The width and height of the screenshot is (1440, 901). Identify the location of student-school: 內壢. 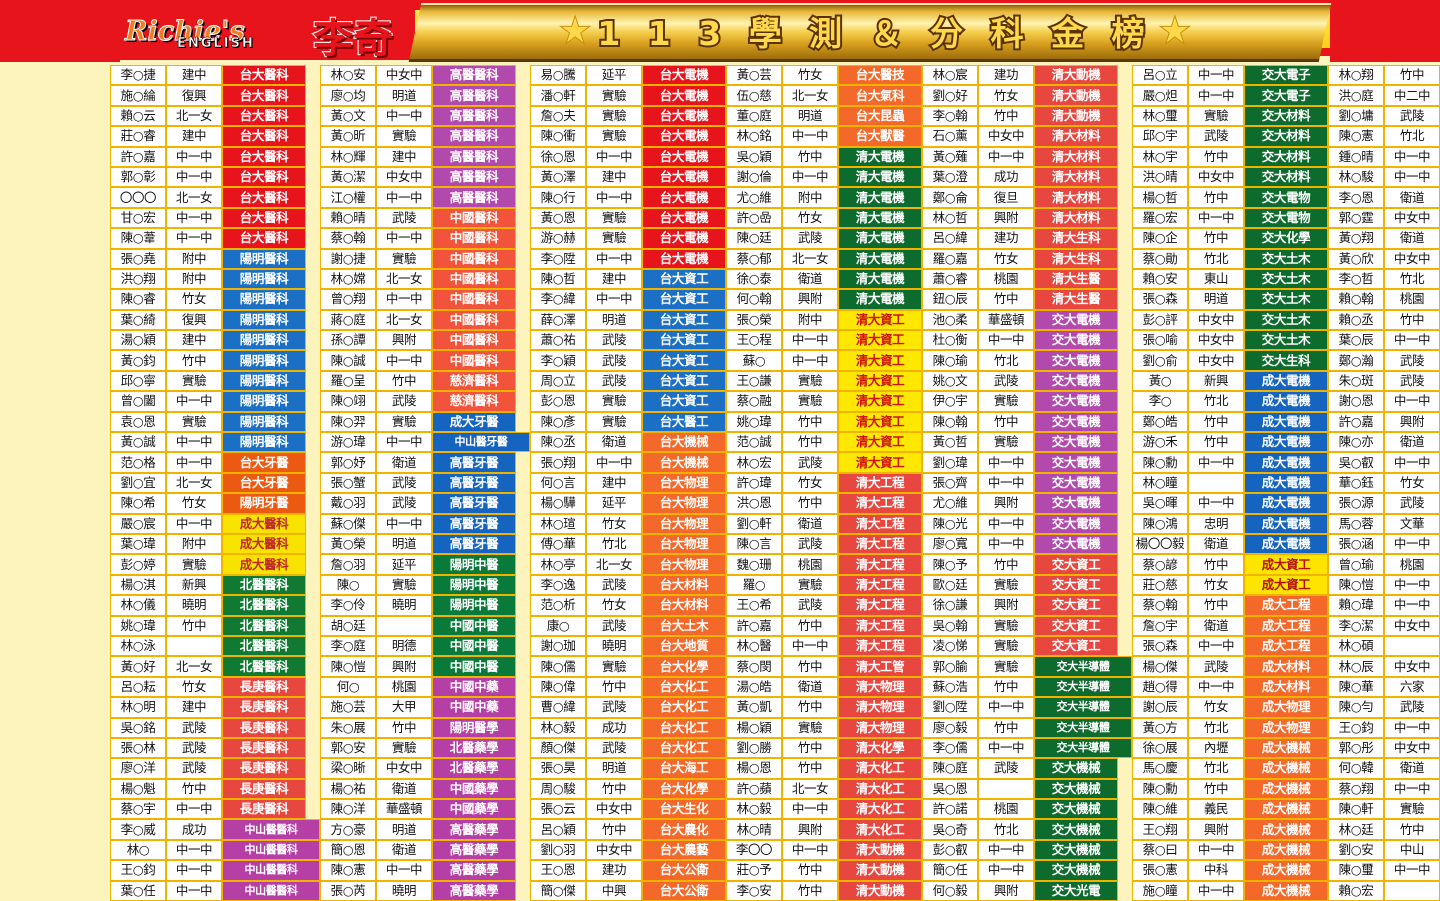
(1216, 748).